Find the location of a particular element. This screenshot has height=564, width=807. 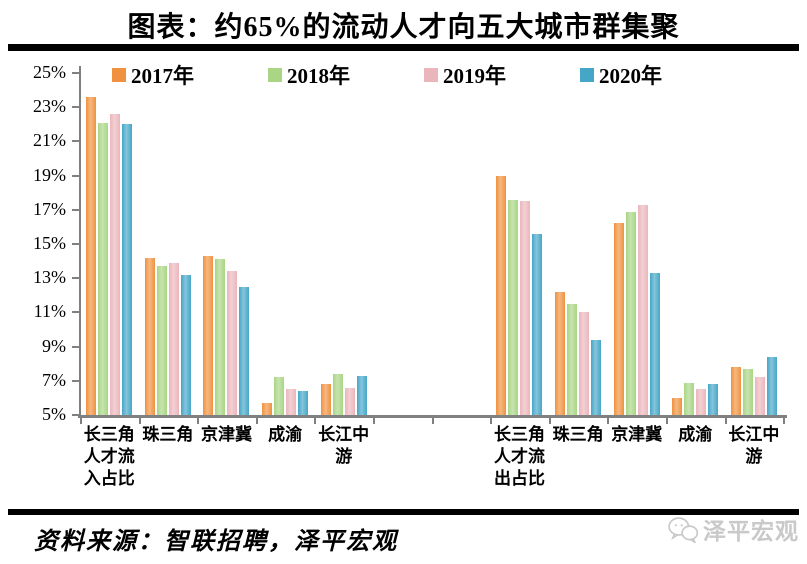

category-label: 成渝 is located at coordinates (285, 435).